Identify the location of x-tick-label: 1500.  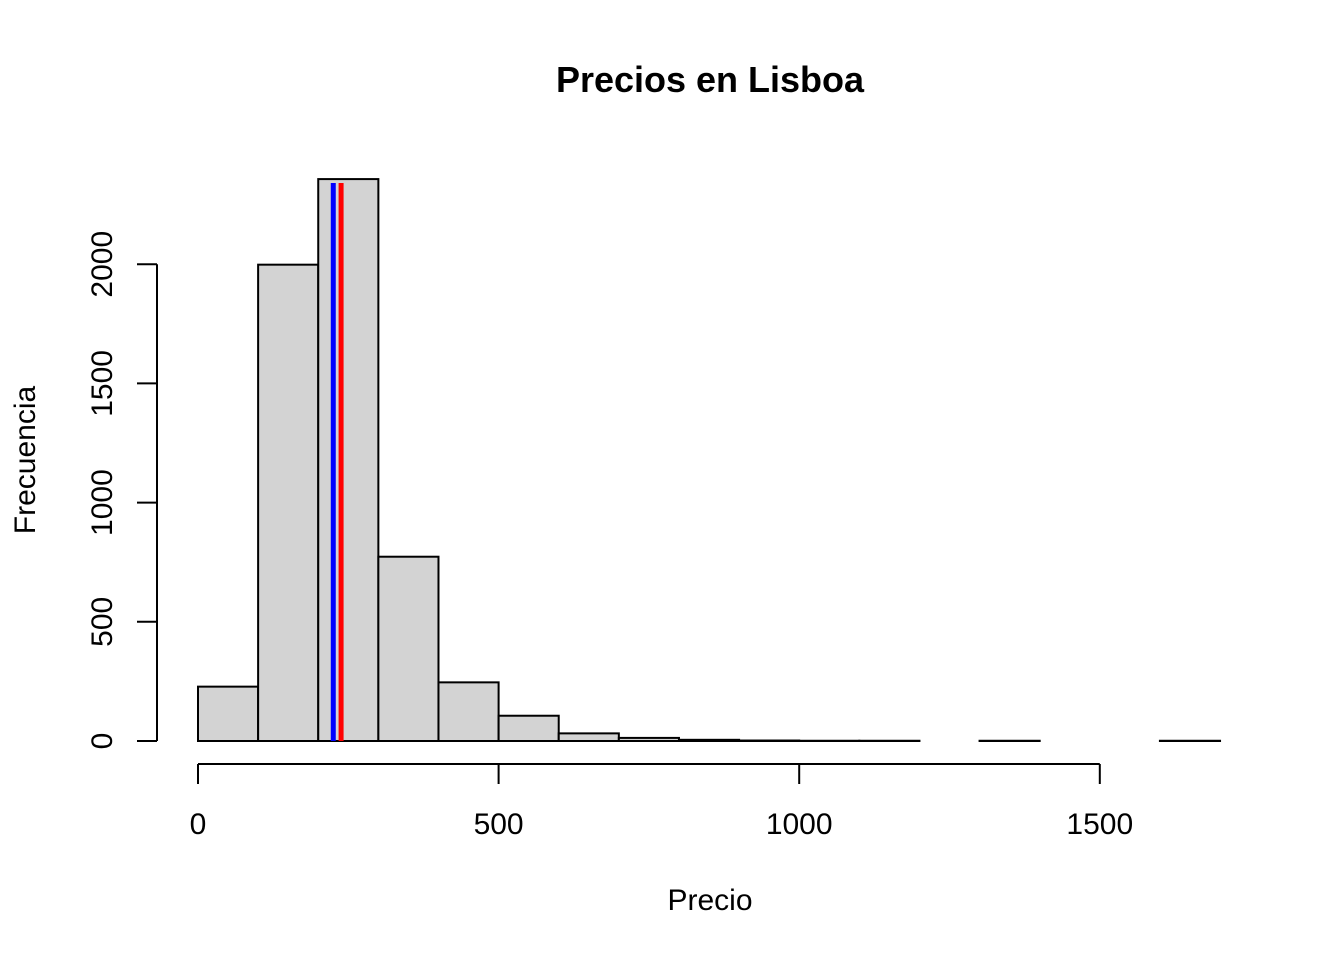
(1099, 824).